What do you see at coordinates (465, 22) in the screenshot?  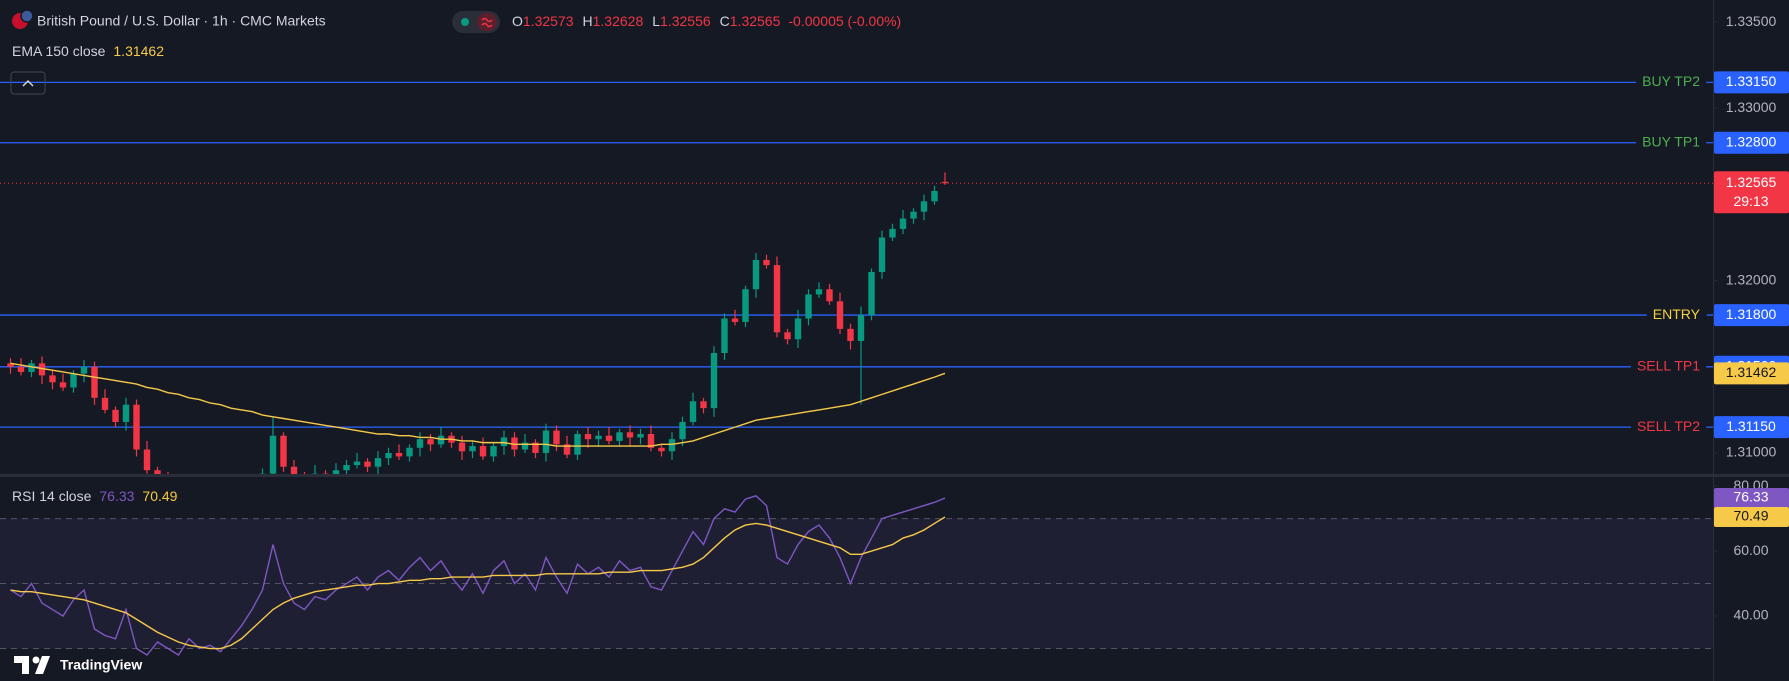 I see `status-dot` at bounding box center [465, 22].